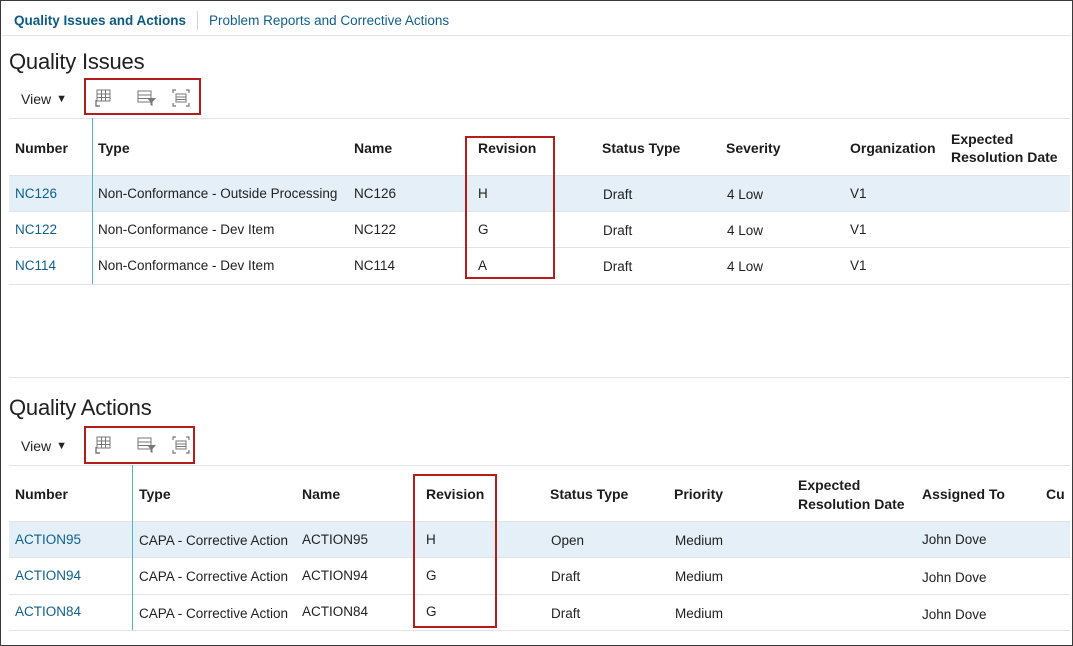  What do you see at coordinates (539, 539) in the screenshot?
I see `actions-row-selected-highlight` at bounding box center [539, 539].